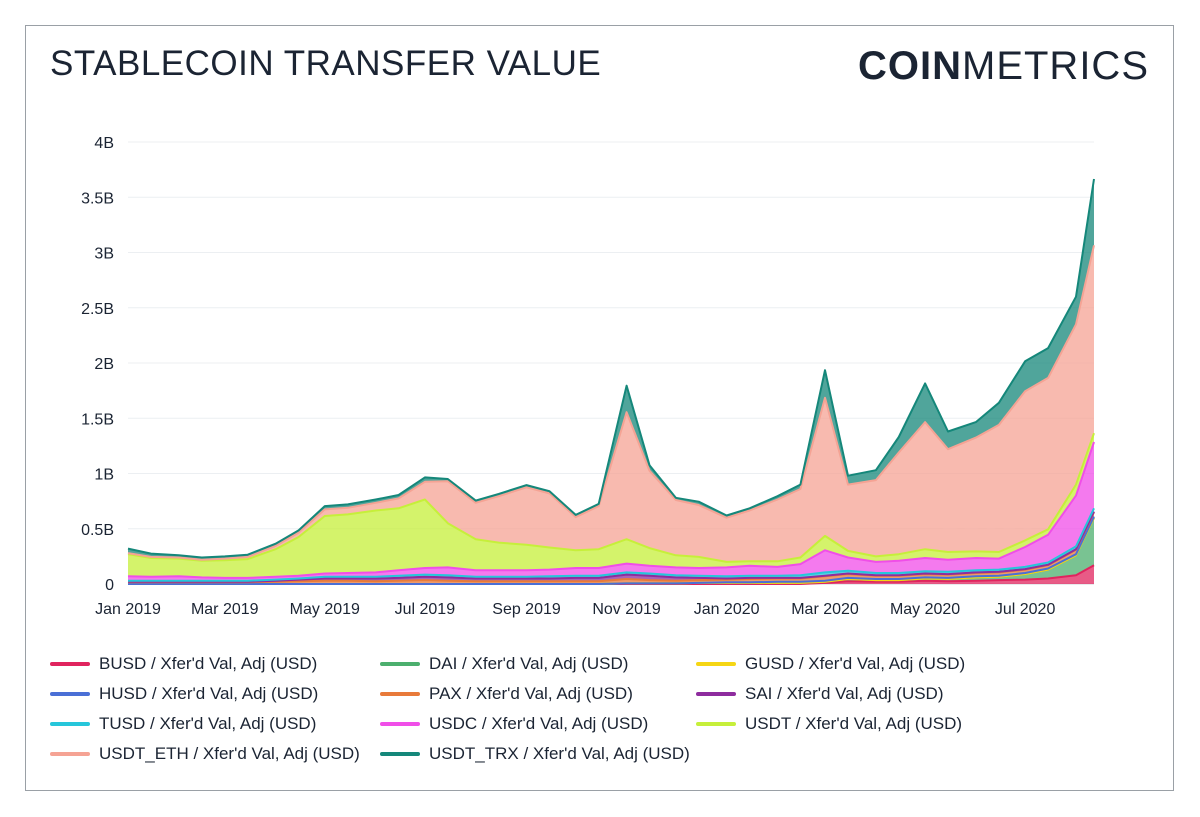 The width and height of the screenshot is (1200, 817). Describe the element at coordinates (209, 693) in the screenshot. I see `legend-label: HUSD / Xfer'd Val, Adj (USD)` at that location.